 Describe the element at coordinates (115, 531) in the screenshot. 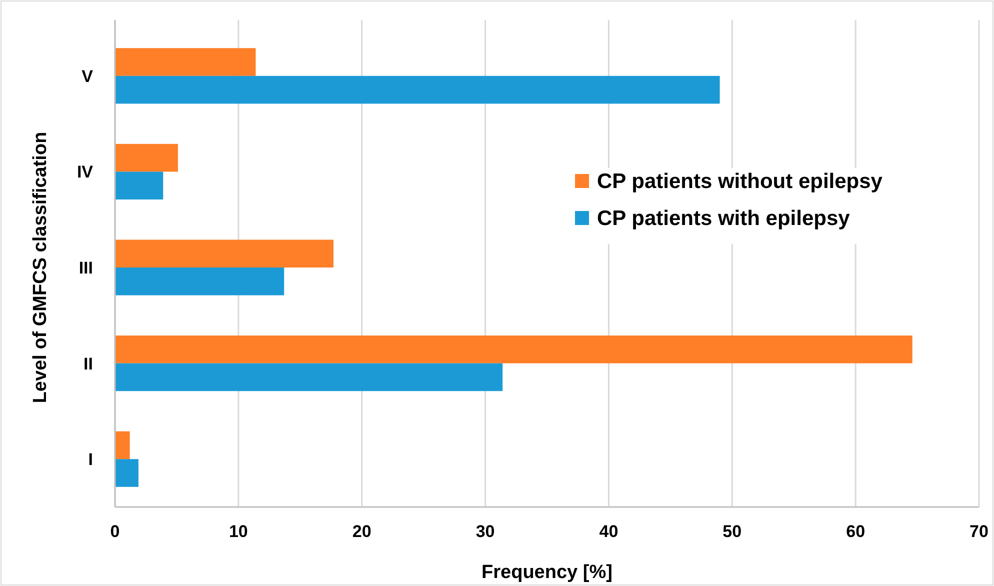

I see `x-tick-label: 0` at that location.